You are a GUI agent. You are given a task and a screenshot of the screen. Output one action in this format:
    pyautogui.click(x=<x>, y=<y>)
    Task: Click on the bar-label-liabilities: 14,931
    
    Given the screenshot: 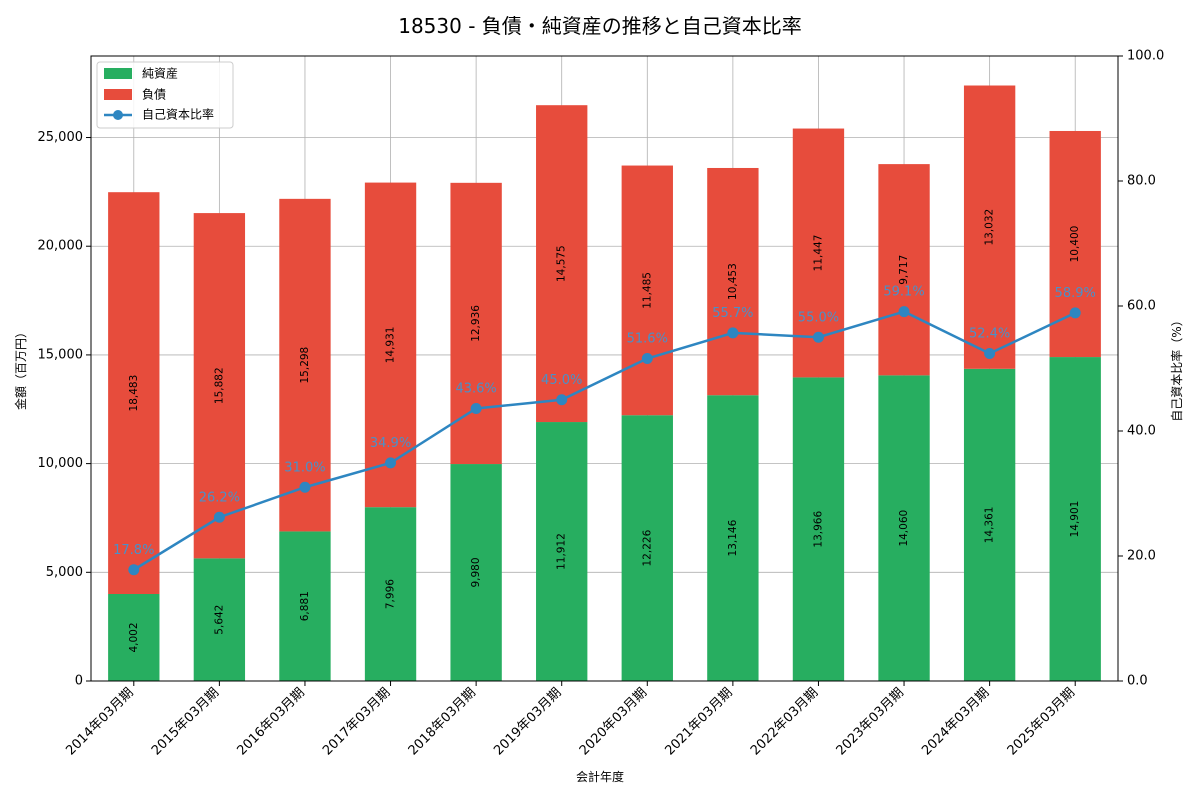 What is the action you would take?
    pyautogui.click(x=391, y=345)
    